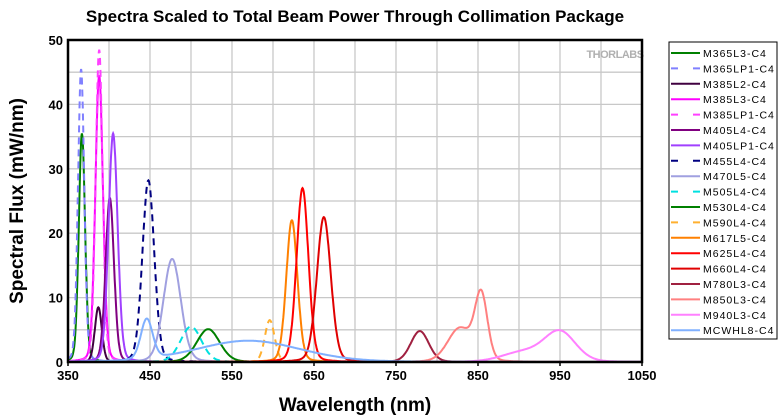 Image resolution: width=780 pixels, height=419 pixels. What do you see at coordinates (735, 54) in the screenshot?
I see `legend-label: M365L3-C4` at bounding box center [735, 54].